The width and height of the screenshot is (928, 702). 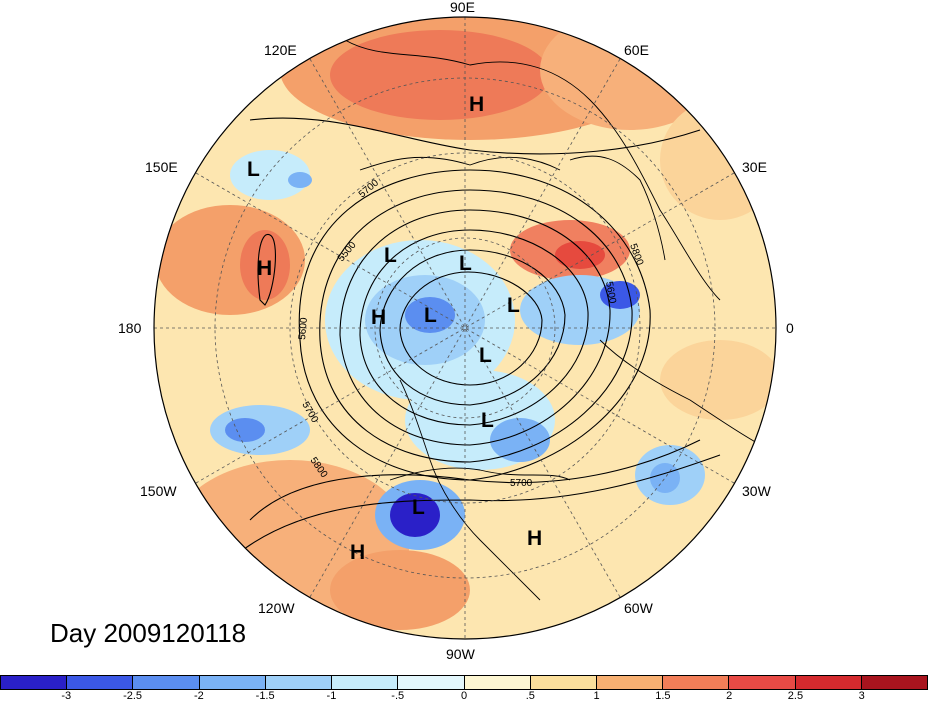 What do you see at coordinates (161, 167) in the screenshot?
I see `lon-label-150e: 150E` at bounding box center [161, 167].